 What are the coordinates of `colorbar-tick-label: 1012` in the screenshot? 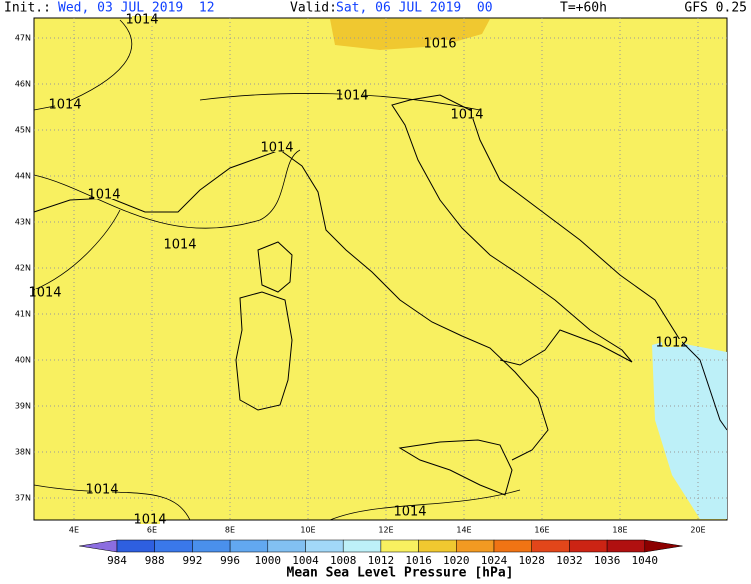 It's located at (381, 560).